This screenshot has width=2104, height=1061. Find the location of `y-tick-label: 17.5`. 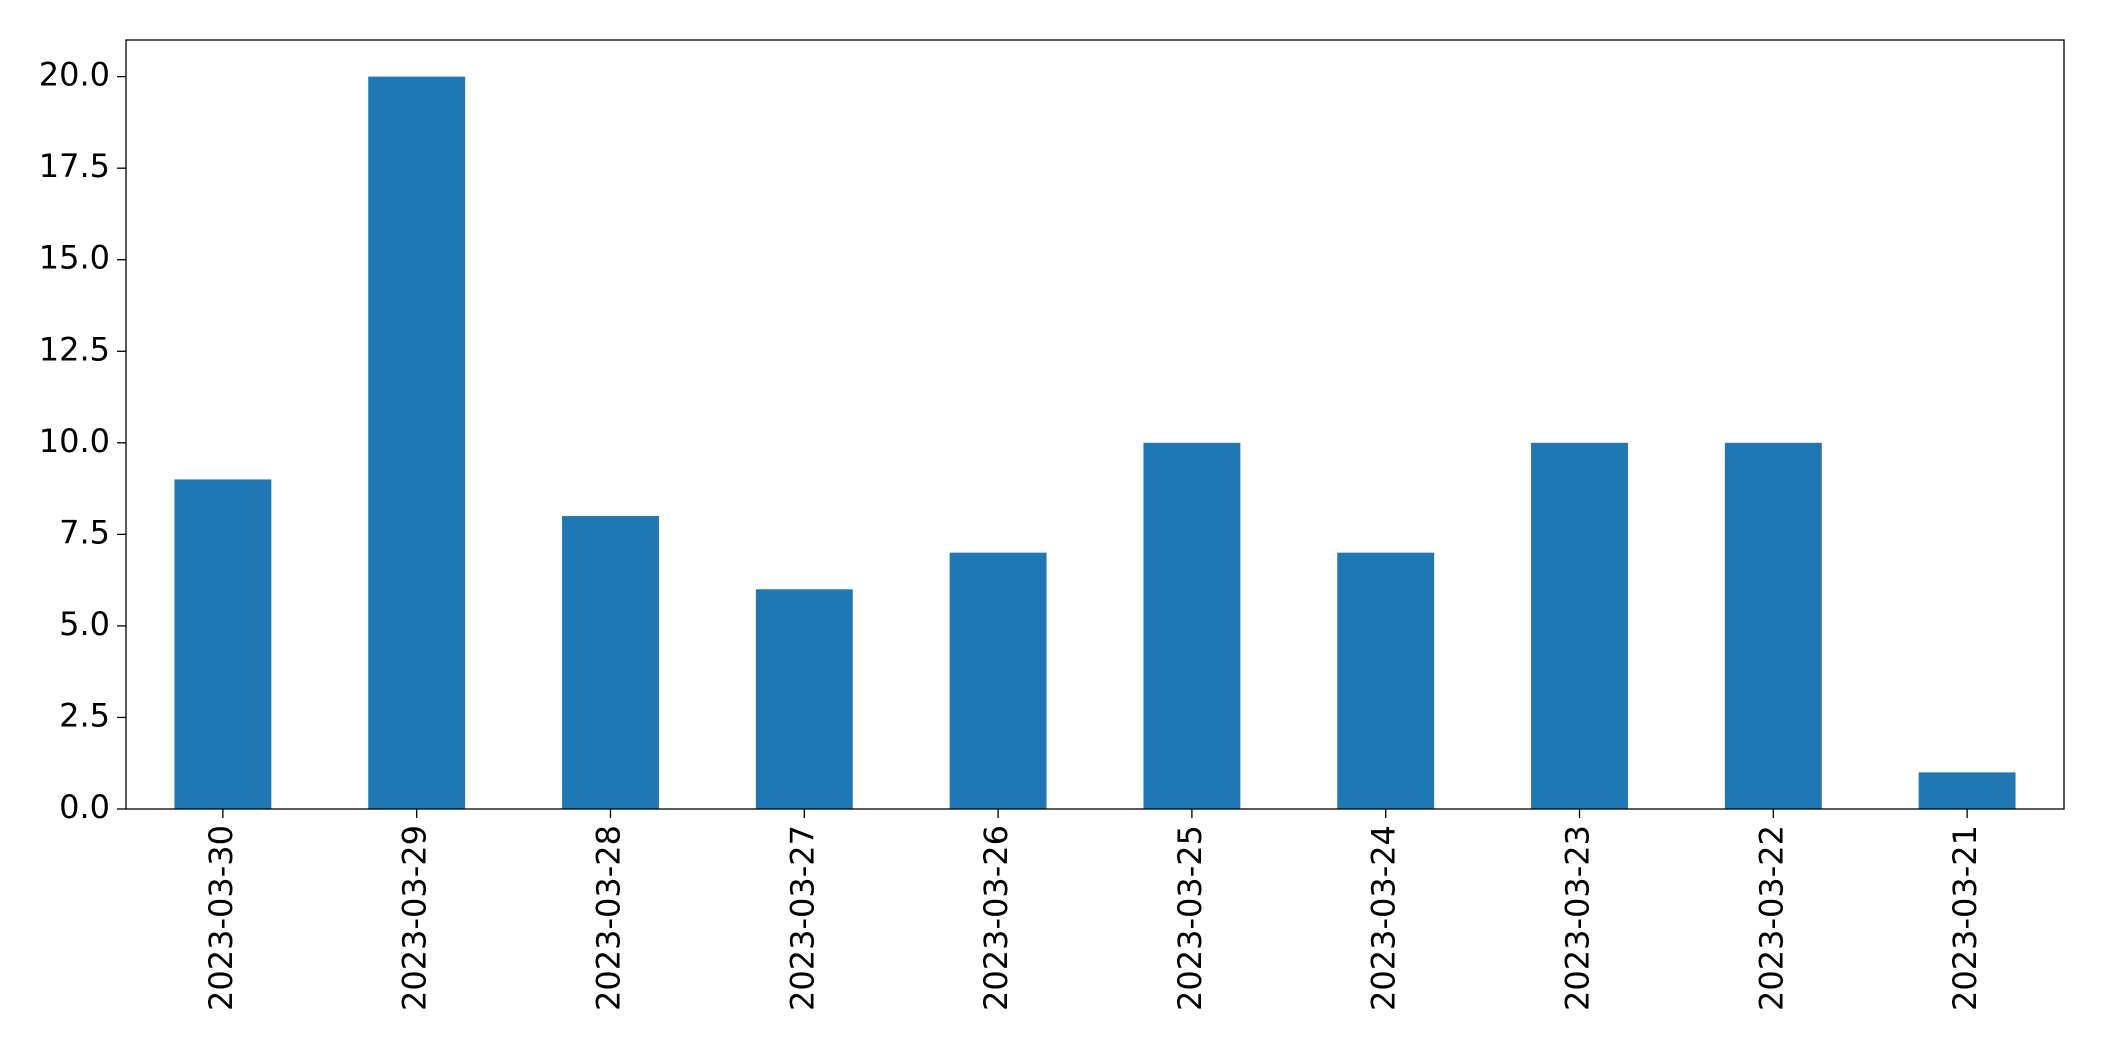

y-tick-label: 17.5 is located at coordinates (74, 166).